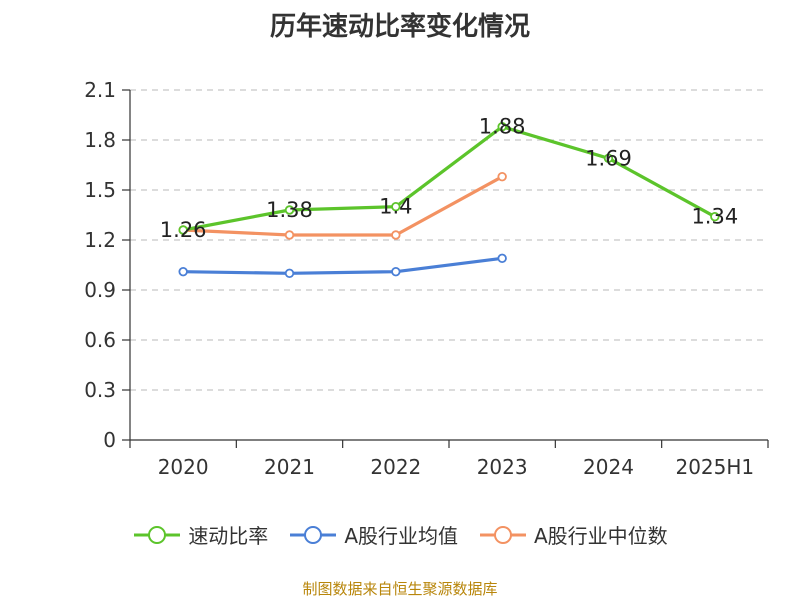  I want to click on data-label: 1.38, so click(289, 210).